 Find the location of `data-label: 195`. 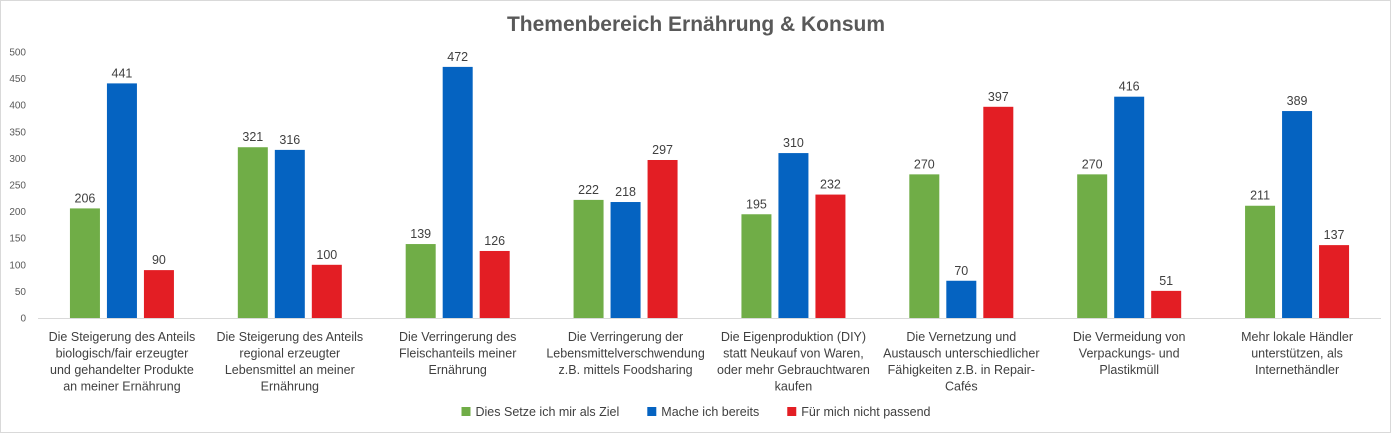

data-label: 195 is located at coordinates (756, 204).